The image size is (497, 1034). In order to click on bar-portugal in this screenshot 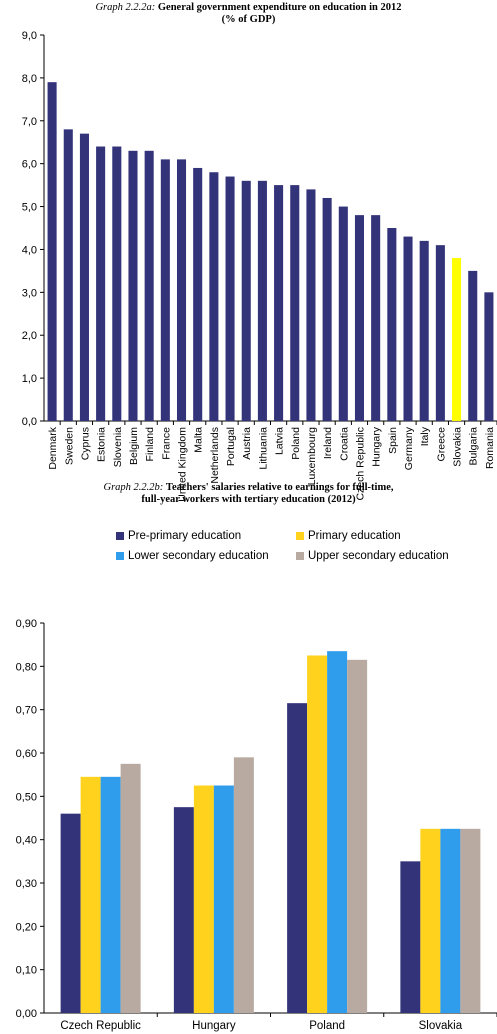, I will do `click(230, 298)`.